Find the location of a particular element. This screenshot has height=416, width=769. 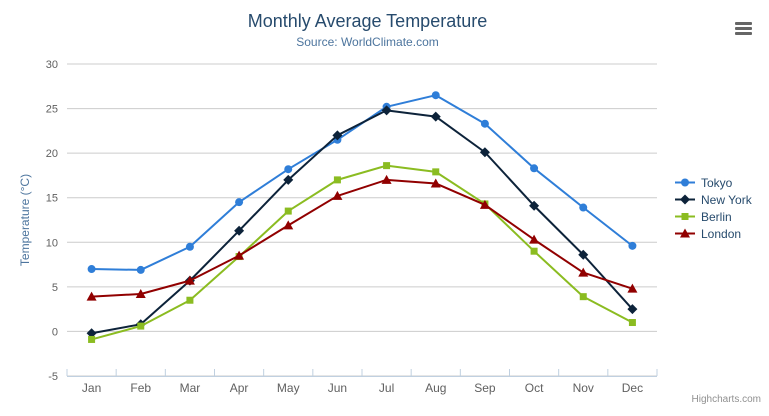

chart-title: Monthly Average Temperature is located at coordinates (367, 21).